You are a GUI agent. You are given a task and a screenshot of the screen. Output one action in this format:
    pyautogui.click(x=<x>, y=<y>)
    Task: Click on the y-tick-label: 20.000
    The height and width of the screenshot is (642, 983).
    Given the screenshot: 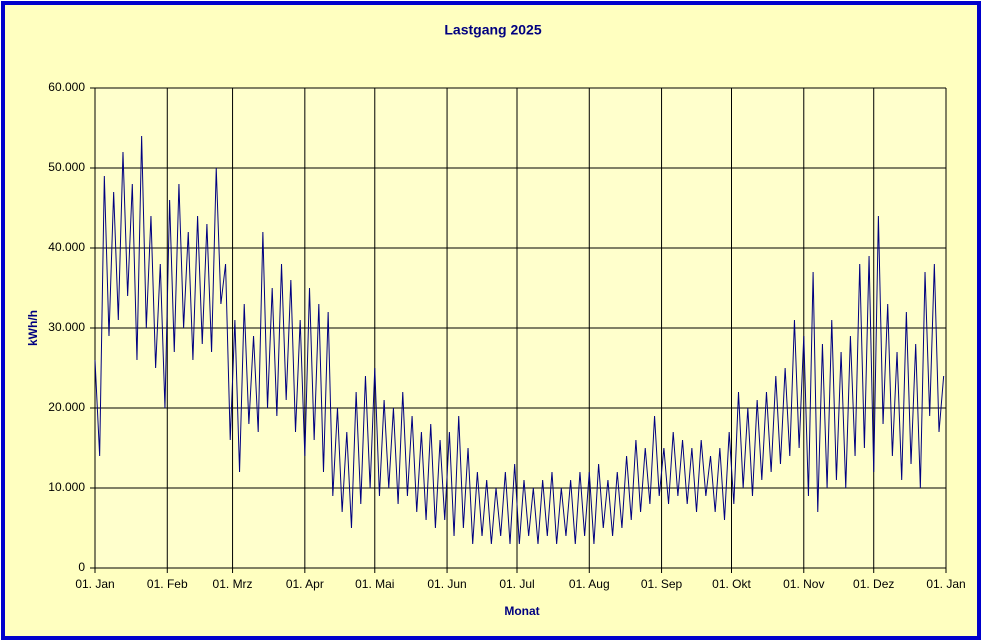 What is the action you would take?
    pyautogui.click(x=66, y=407)
    